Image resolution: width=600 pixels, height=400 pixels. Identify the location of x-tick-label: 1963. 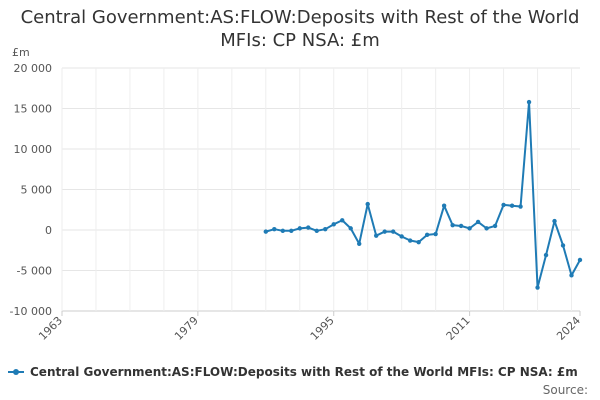
(50, 328).